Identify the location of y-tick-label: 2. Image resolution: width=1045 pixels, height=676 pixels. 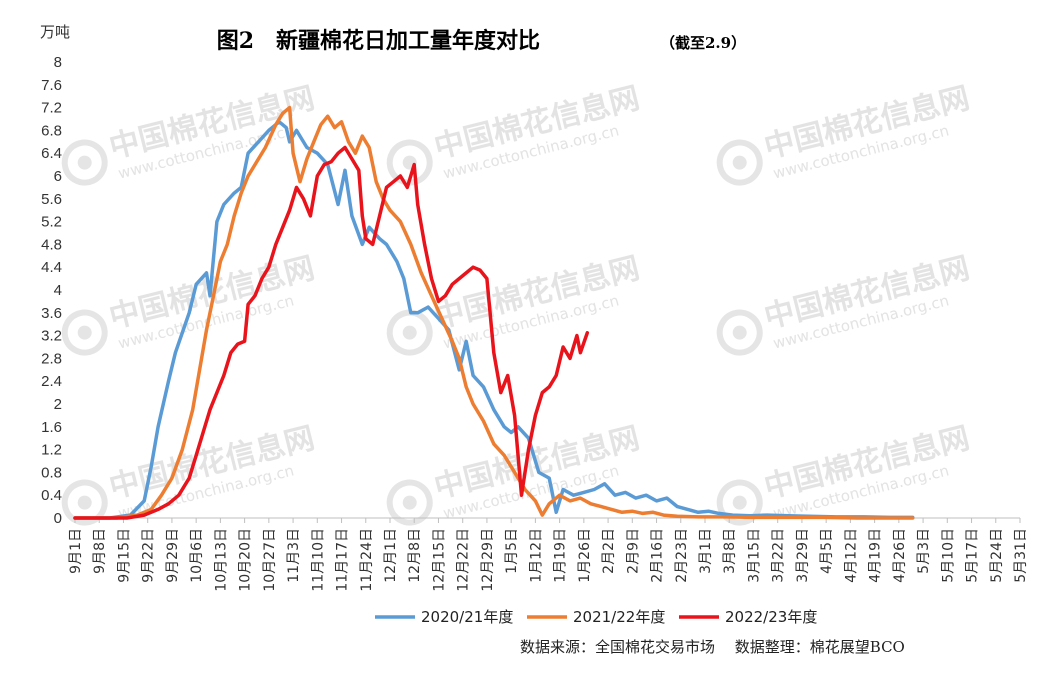
(58, 404).